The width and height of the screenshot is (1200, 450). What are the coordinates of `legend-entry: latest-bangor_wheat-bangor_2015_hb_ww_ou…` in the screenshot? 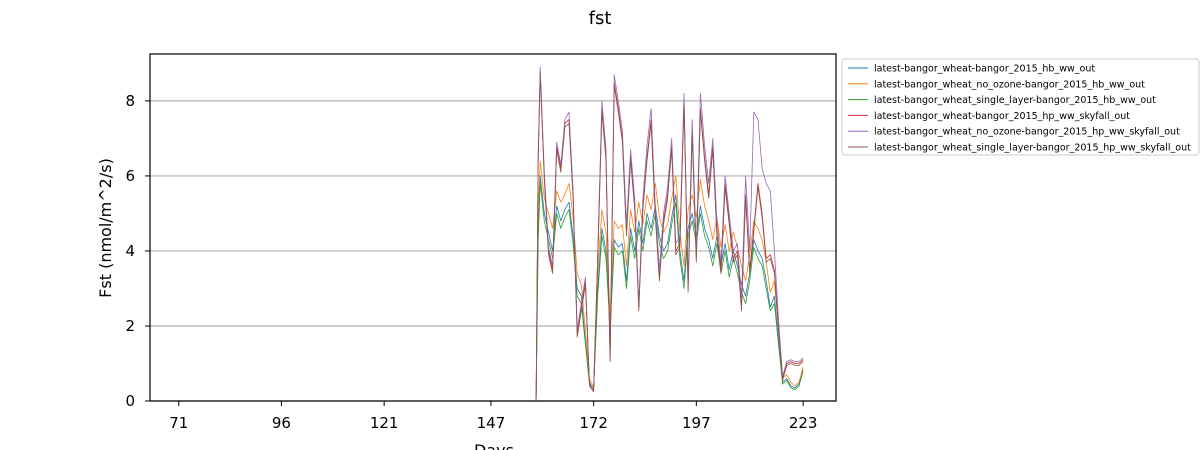 It's located at (984, 69).